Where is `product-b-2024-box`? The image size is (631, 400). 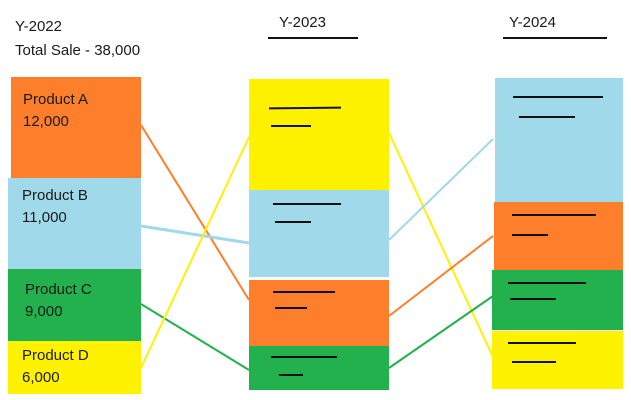 product-b-2024-box is located at coordinates (559, 140).